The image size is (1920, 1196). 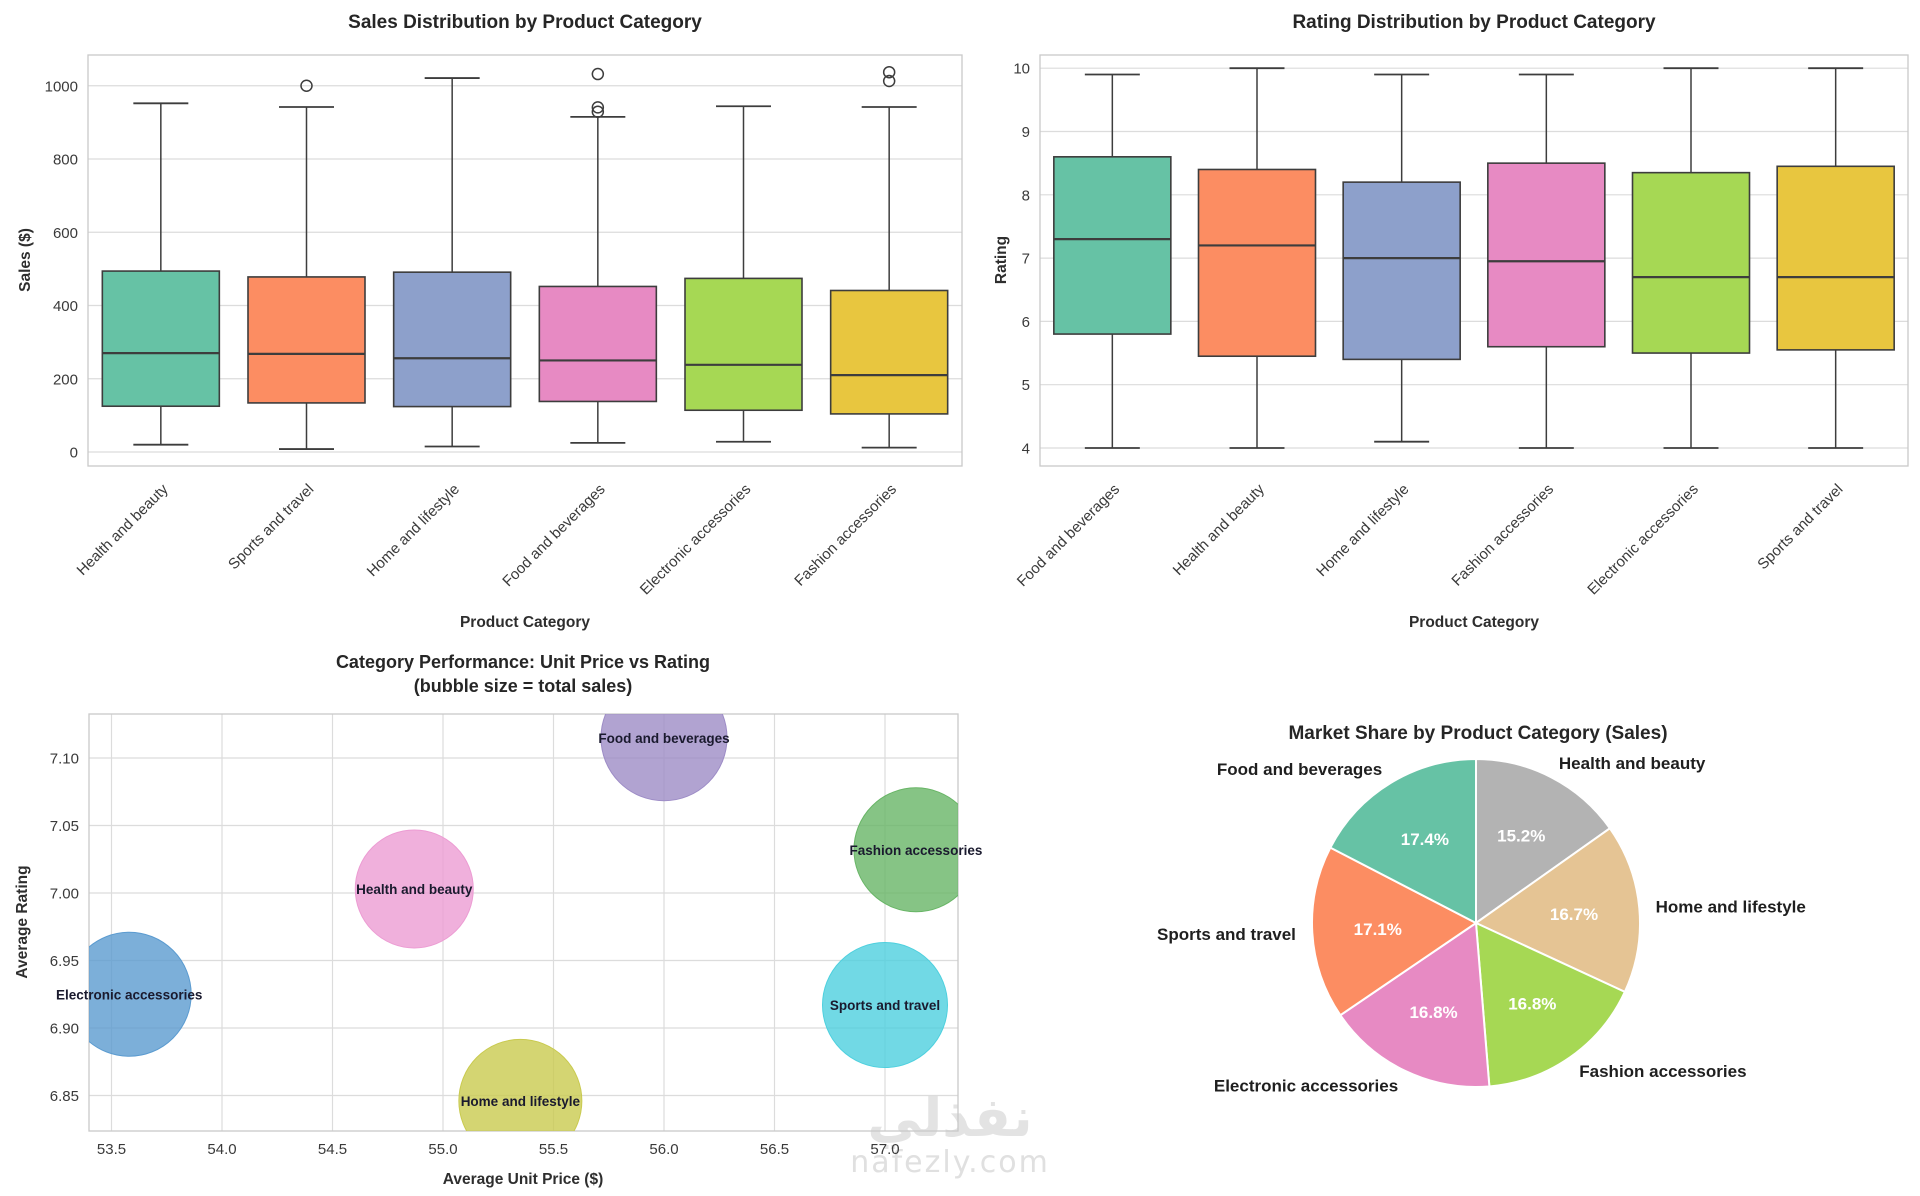 I want to click on y-tick-label: 5, so click(x=1026, y=385).